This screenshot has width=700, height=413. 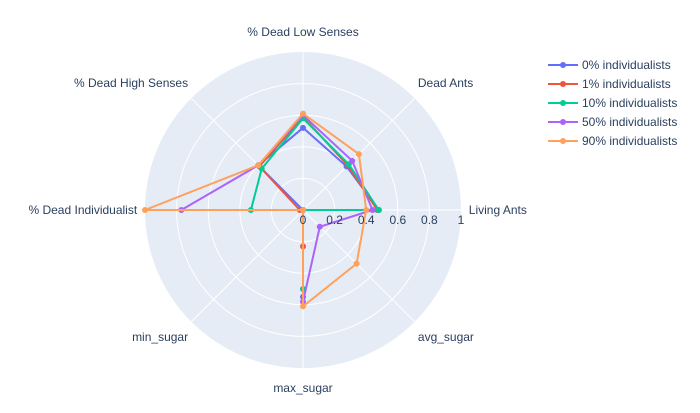 I want to click on legend-label: 90% individualists, so click(x=629, y=141).